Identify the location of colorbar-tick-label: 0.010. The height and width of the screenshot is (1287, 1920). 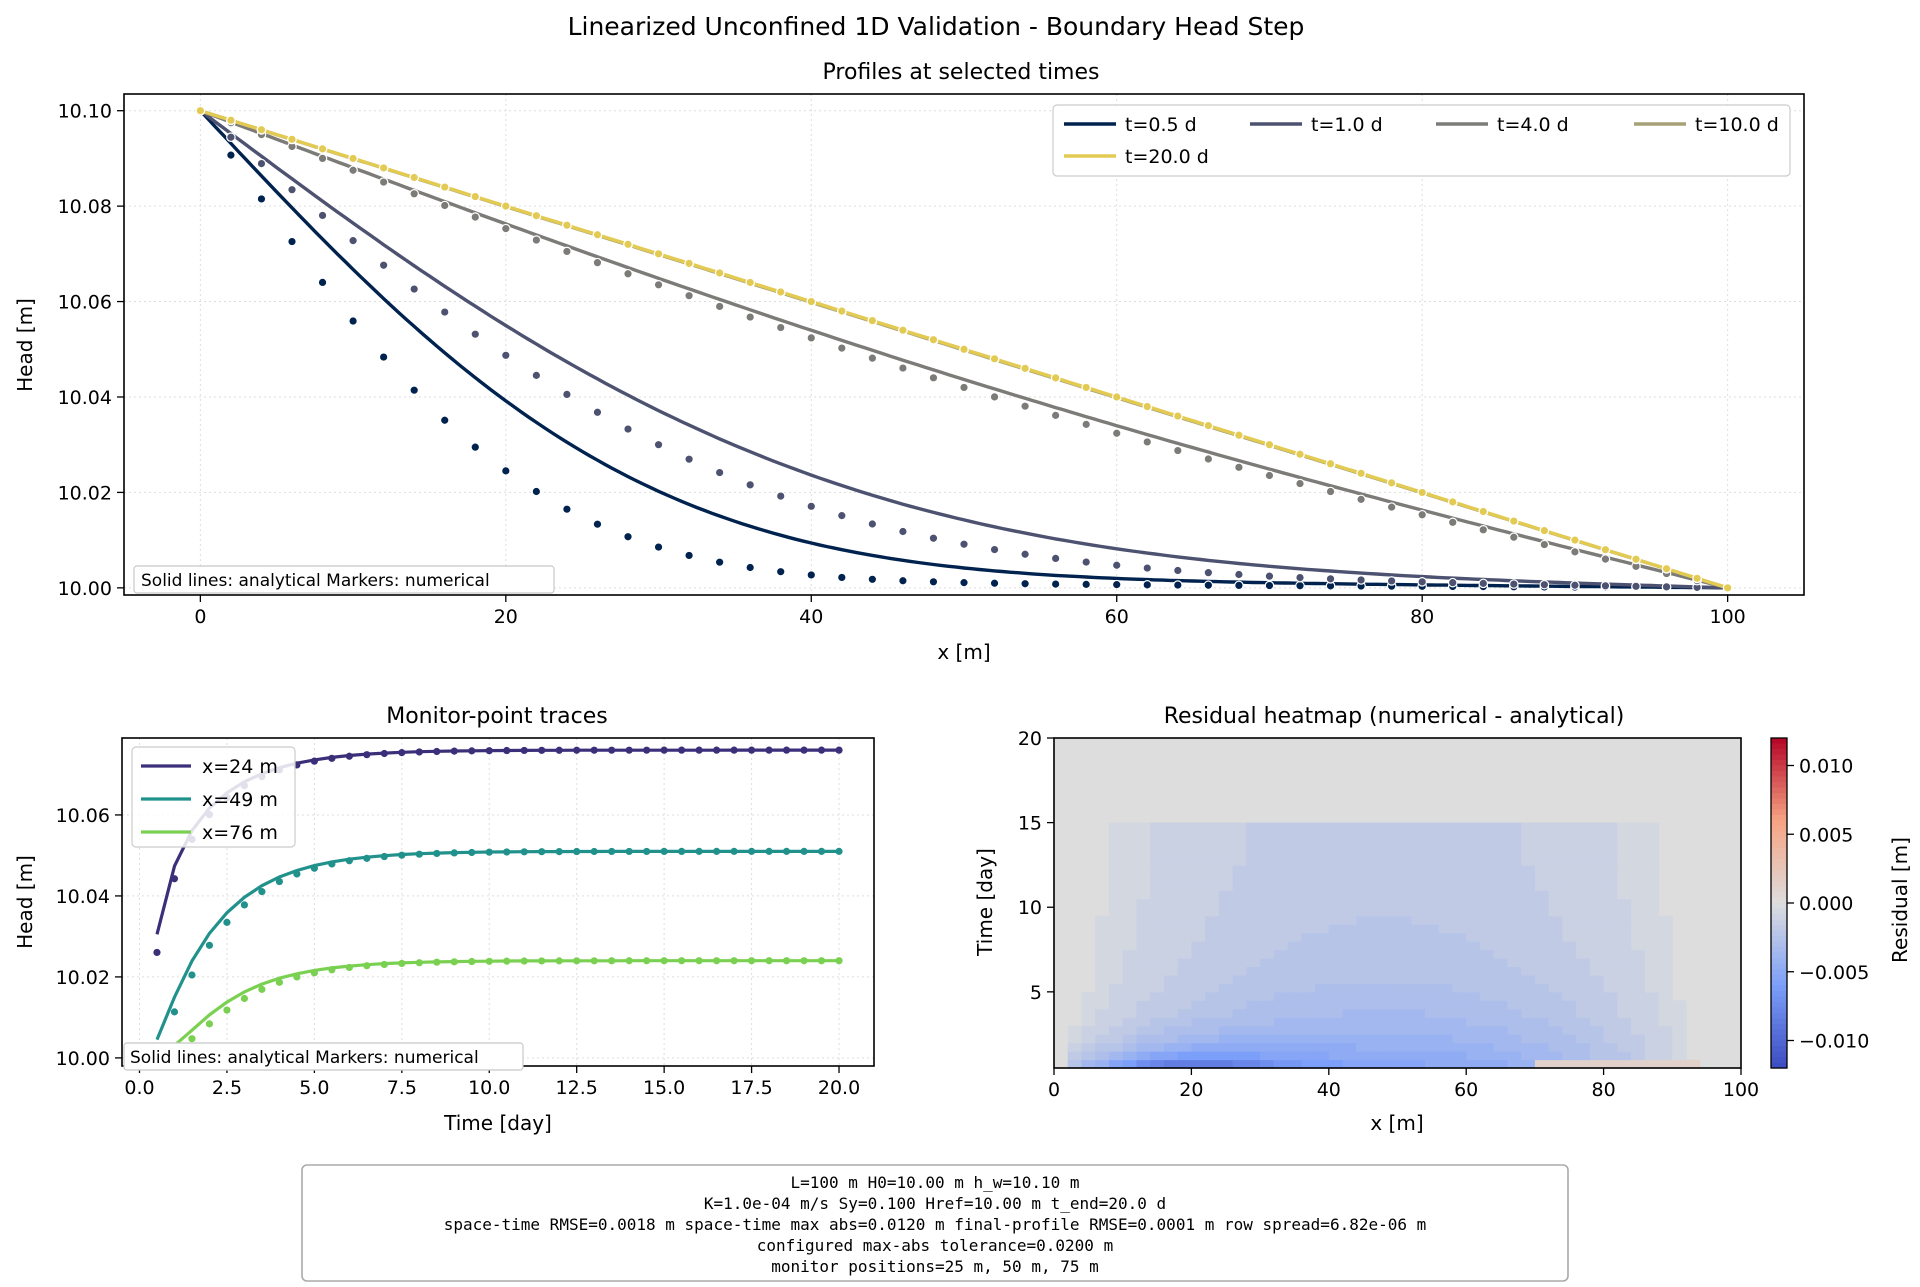
(1826, 767).